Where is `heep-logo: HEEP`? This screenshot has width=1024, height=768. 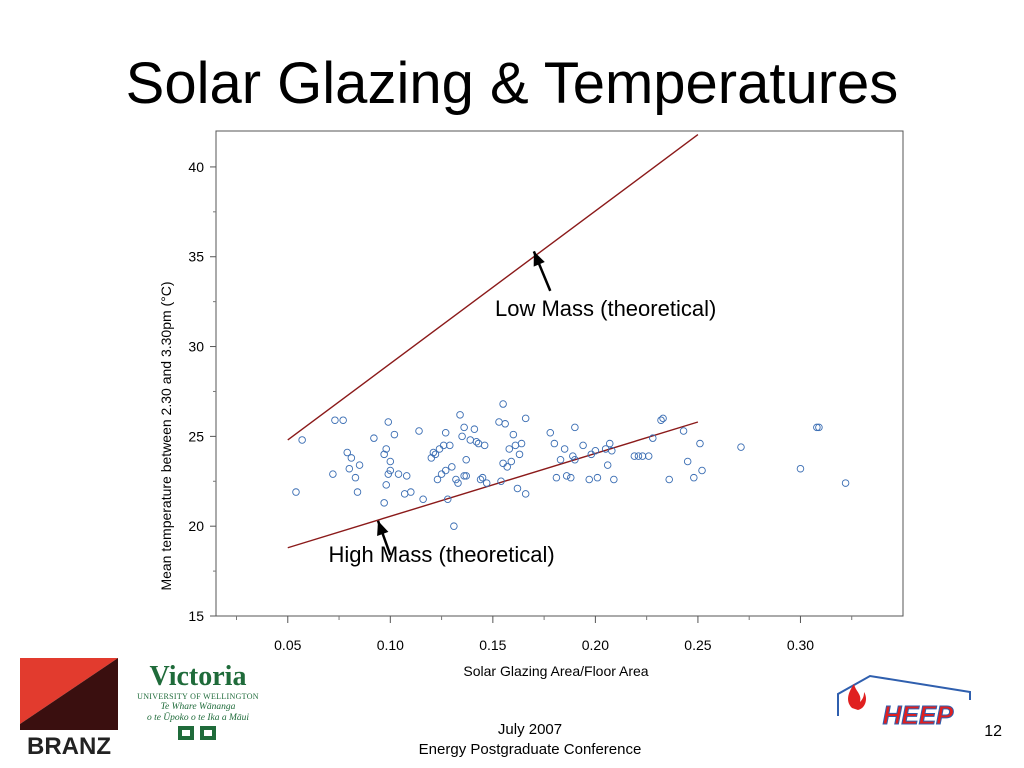
heep-logo: HEEP is located at coordinates (905, 701).